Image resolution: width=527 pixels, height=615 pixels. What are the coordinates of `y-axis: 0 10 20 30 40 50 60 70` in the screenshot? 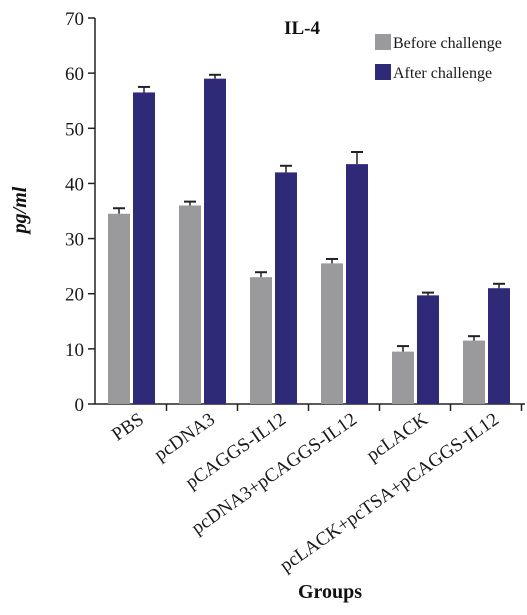 It's located at (80, 212).